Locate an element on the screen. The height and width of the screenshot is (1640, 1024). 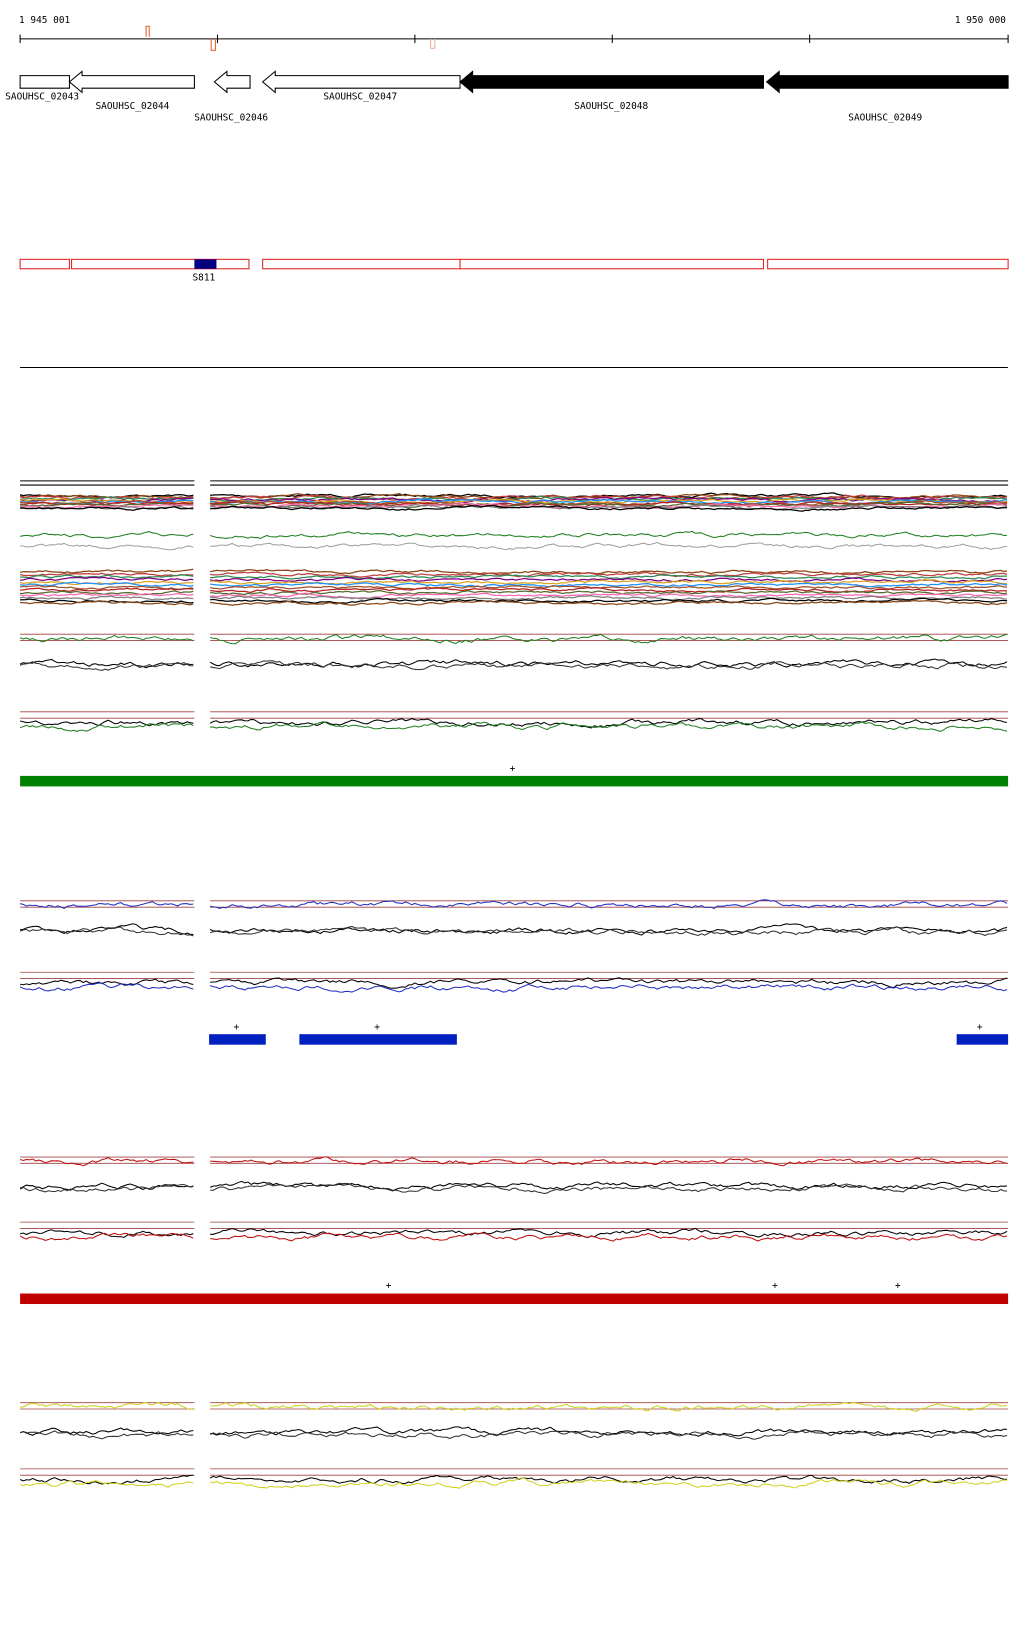
gene-label: SAOUHSC_02047 is located at coordinates (360, 97).